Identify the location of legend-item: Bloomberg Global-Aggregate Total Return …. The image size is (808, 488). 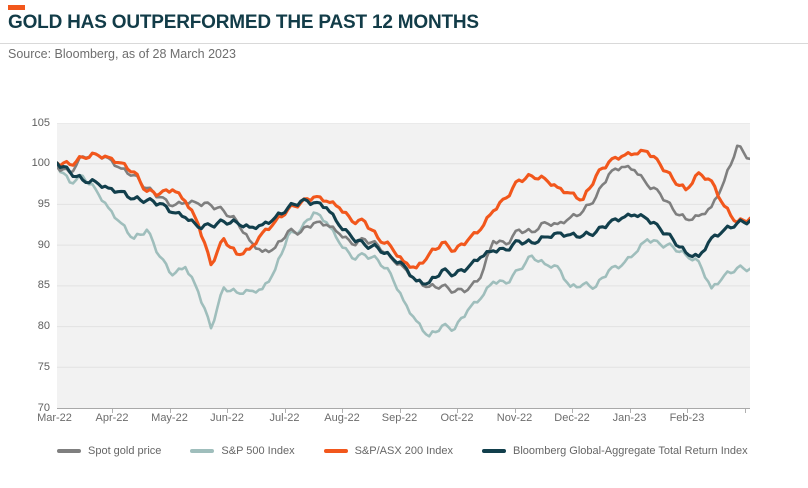
(615, 451).